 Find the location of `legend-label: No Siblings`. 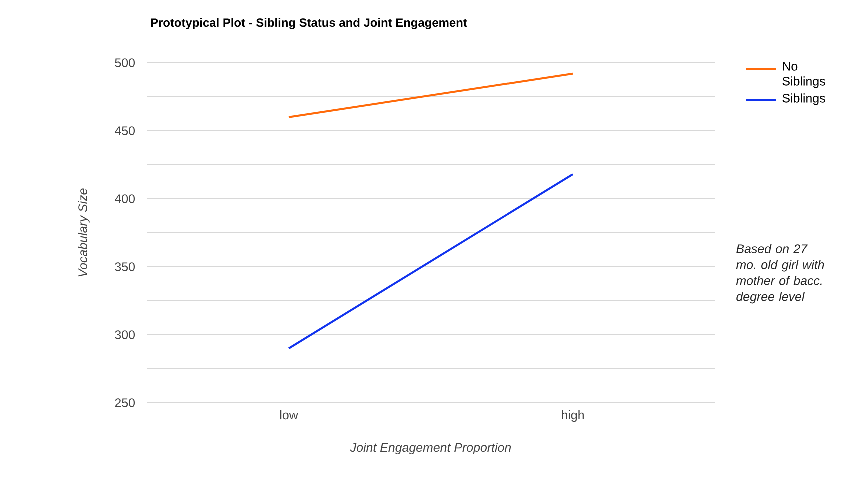

legend-label: No Siblings is located at coordinates (804, 75).